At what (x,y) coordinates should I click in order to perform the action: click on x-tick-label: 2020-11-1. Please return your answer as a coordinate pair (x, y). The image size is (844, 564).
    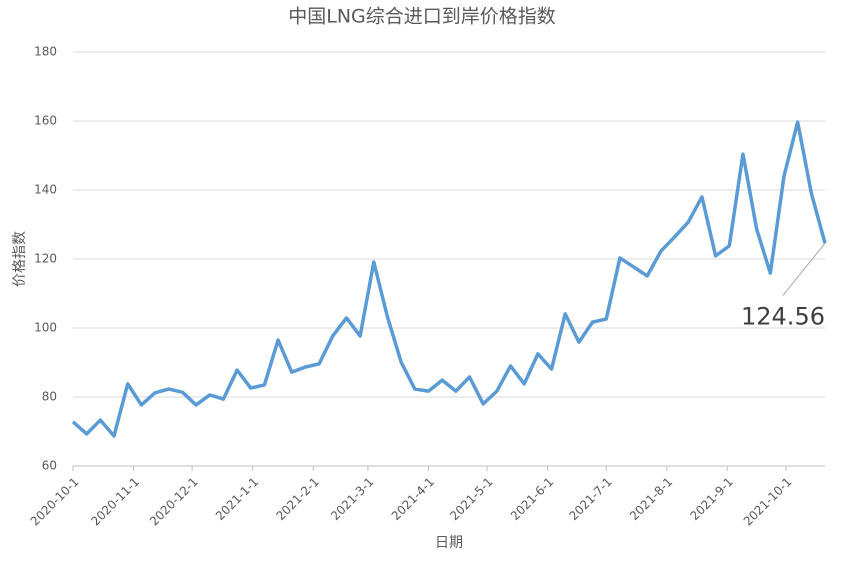
    Looking at the image, I should click on (115, 502).